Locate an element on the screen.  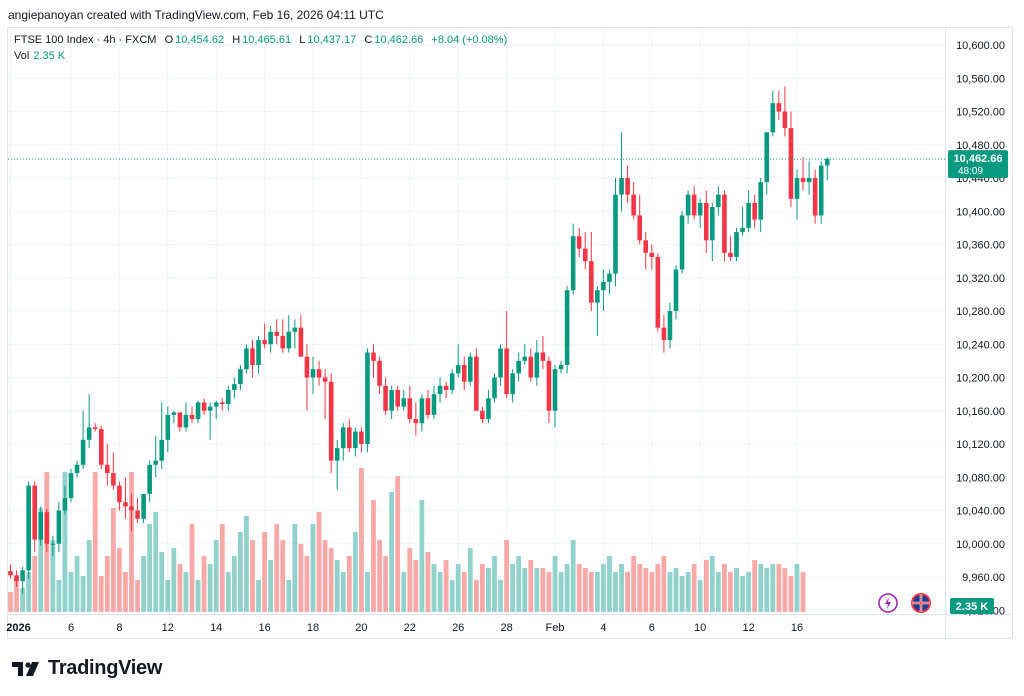
tradingview-logo: TradingView is located at coordinates (87, 668).